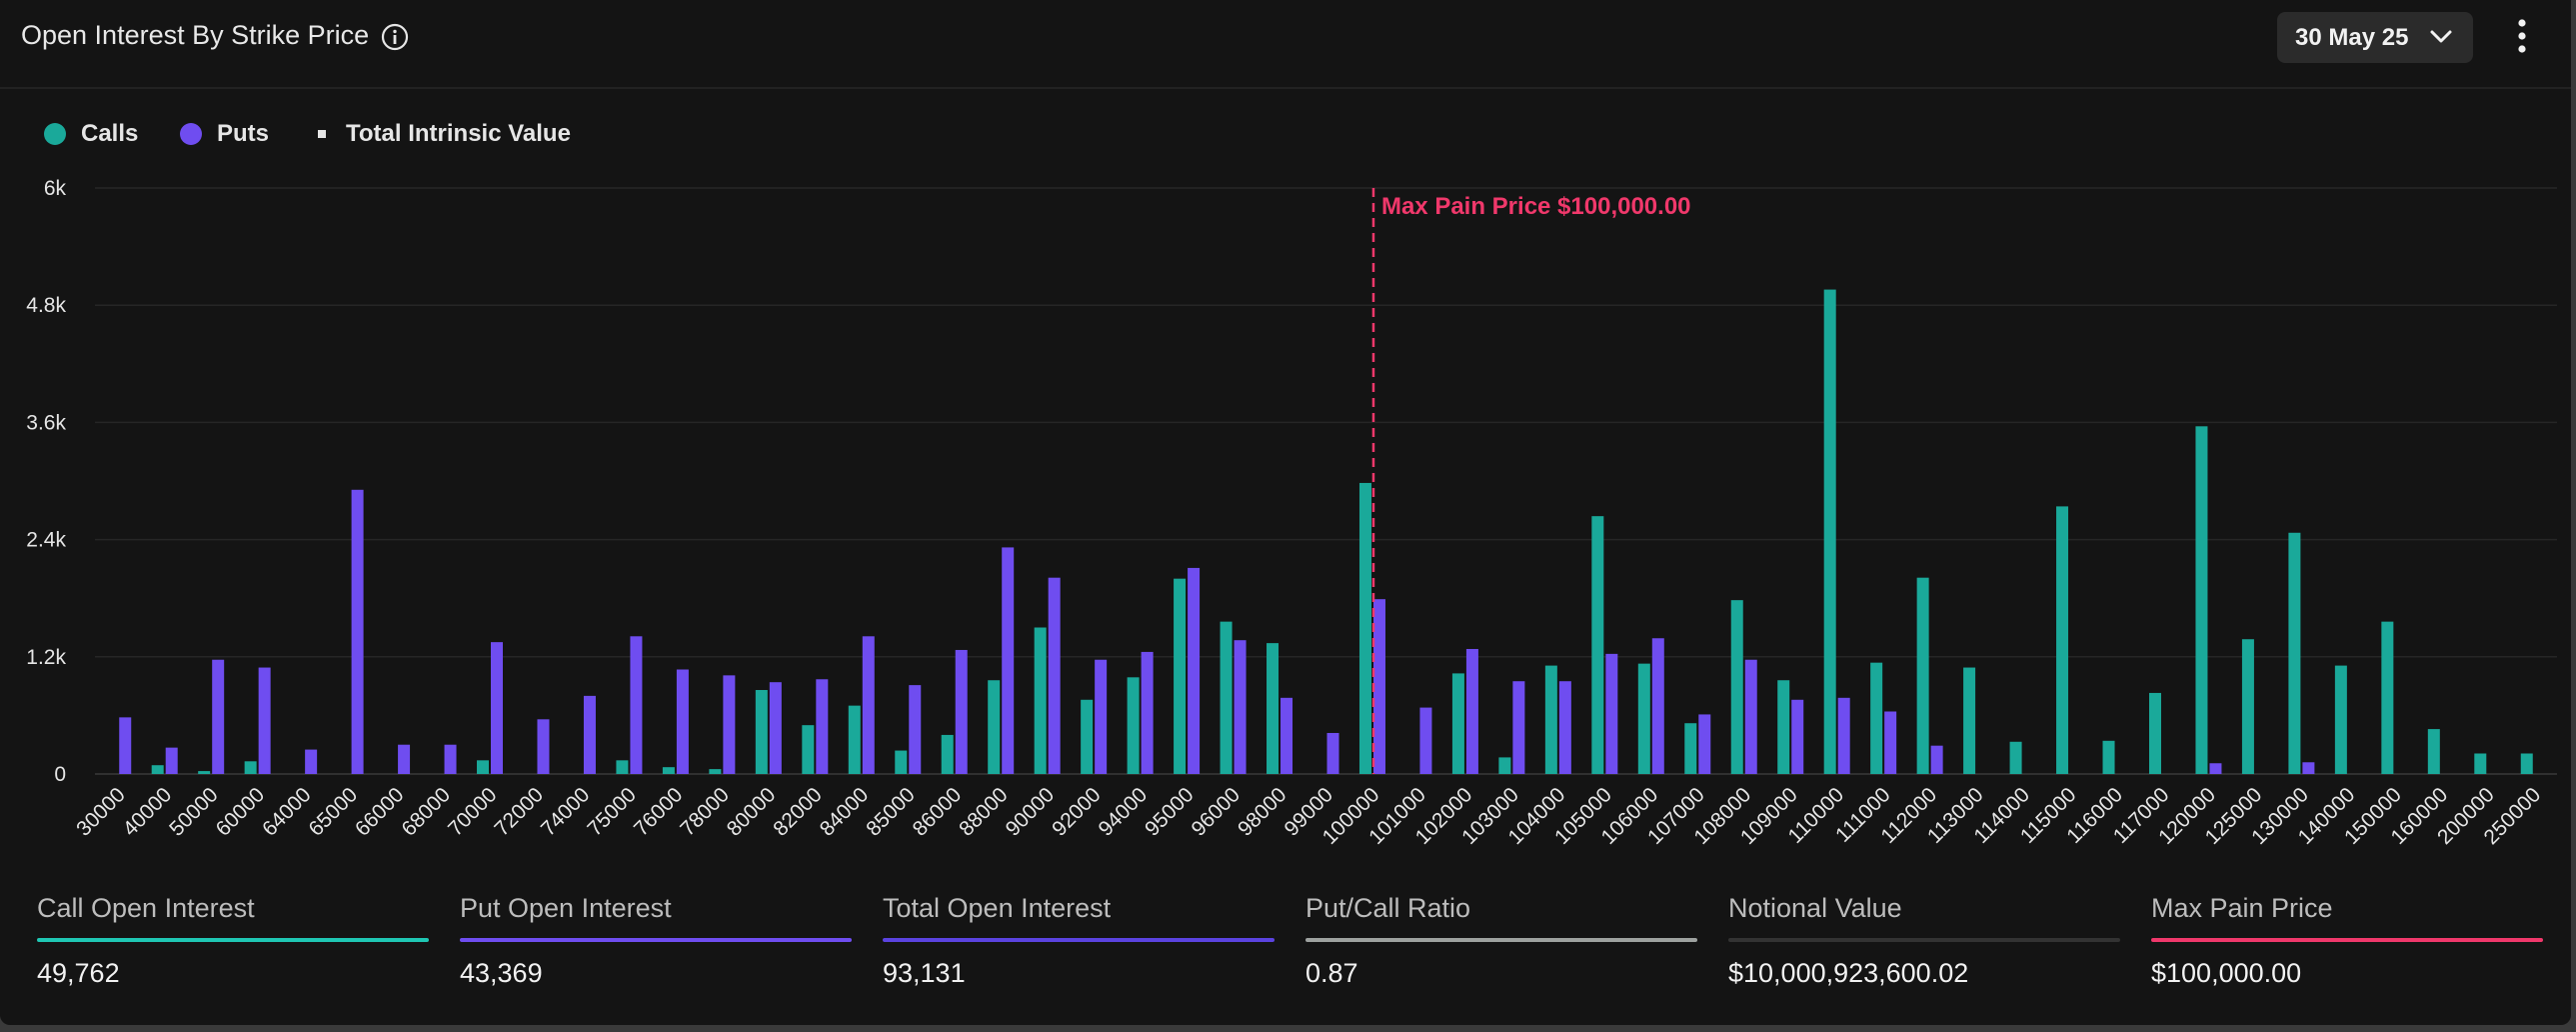 This screenshot has width=2576, height=1032. What do you see at coordinates (938, 812) in the screenshot?
I see `x-tick-label: 86000` at bounding box center [938, 812].